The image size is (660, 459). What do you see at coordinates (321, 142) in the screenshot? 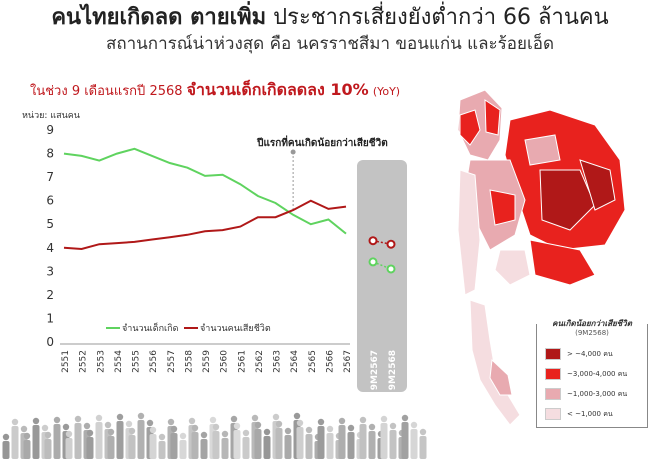
I see `annotation-text: ปีแรกที่คนเกิดน้อยกว่าเสียชีวิต` at bounding box center [321, 142].